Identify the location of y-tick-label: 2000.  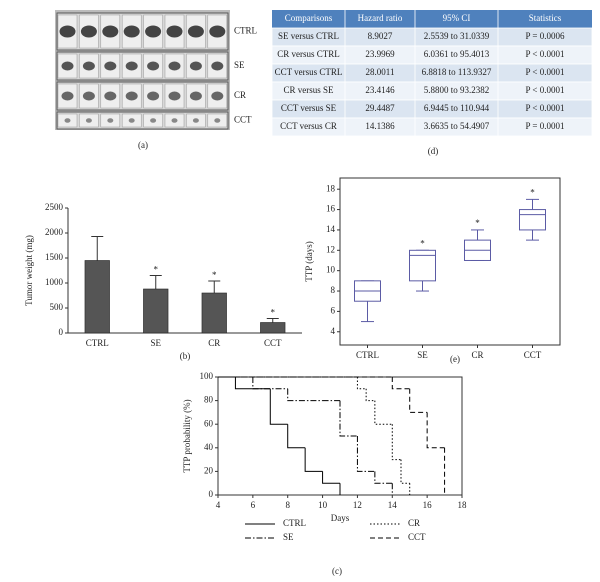
(54, 232).